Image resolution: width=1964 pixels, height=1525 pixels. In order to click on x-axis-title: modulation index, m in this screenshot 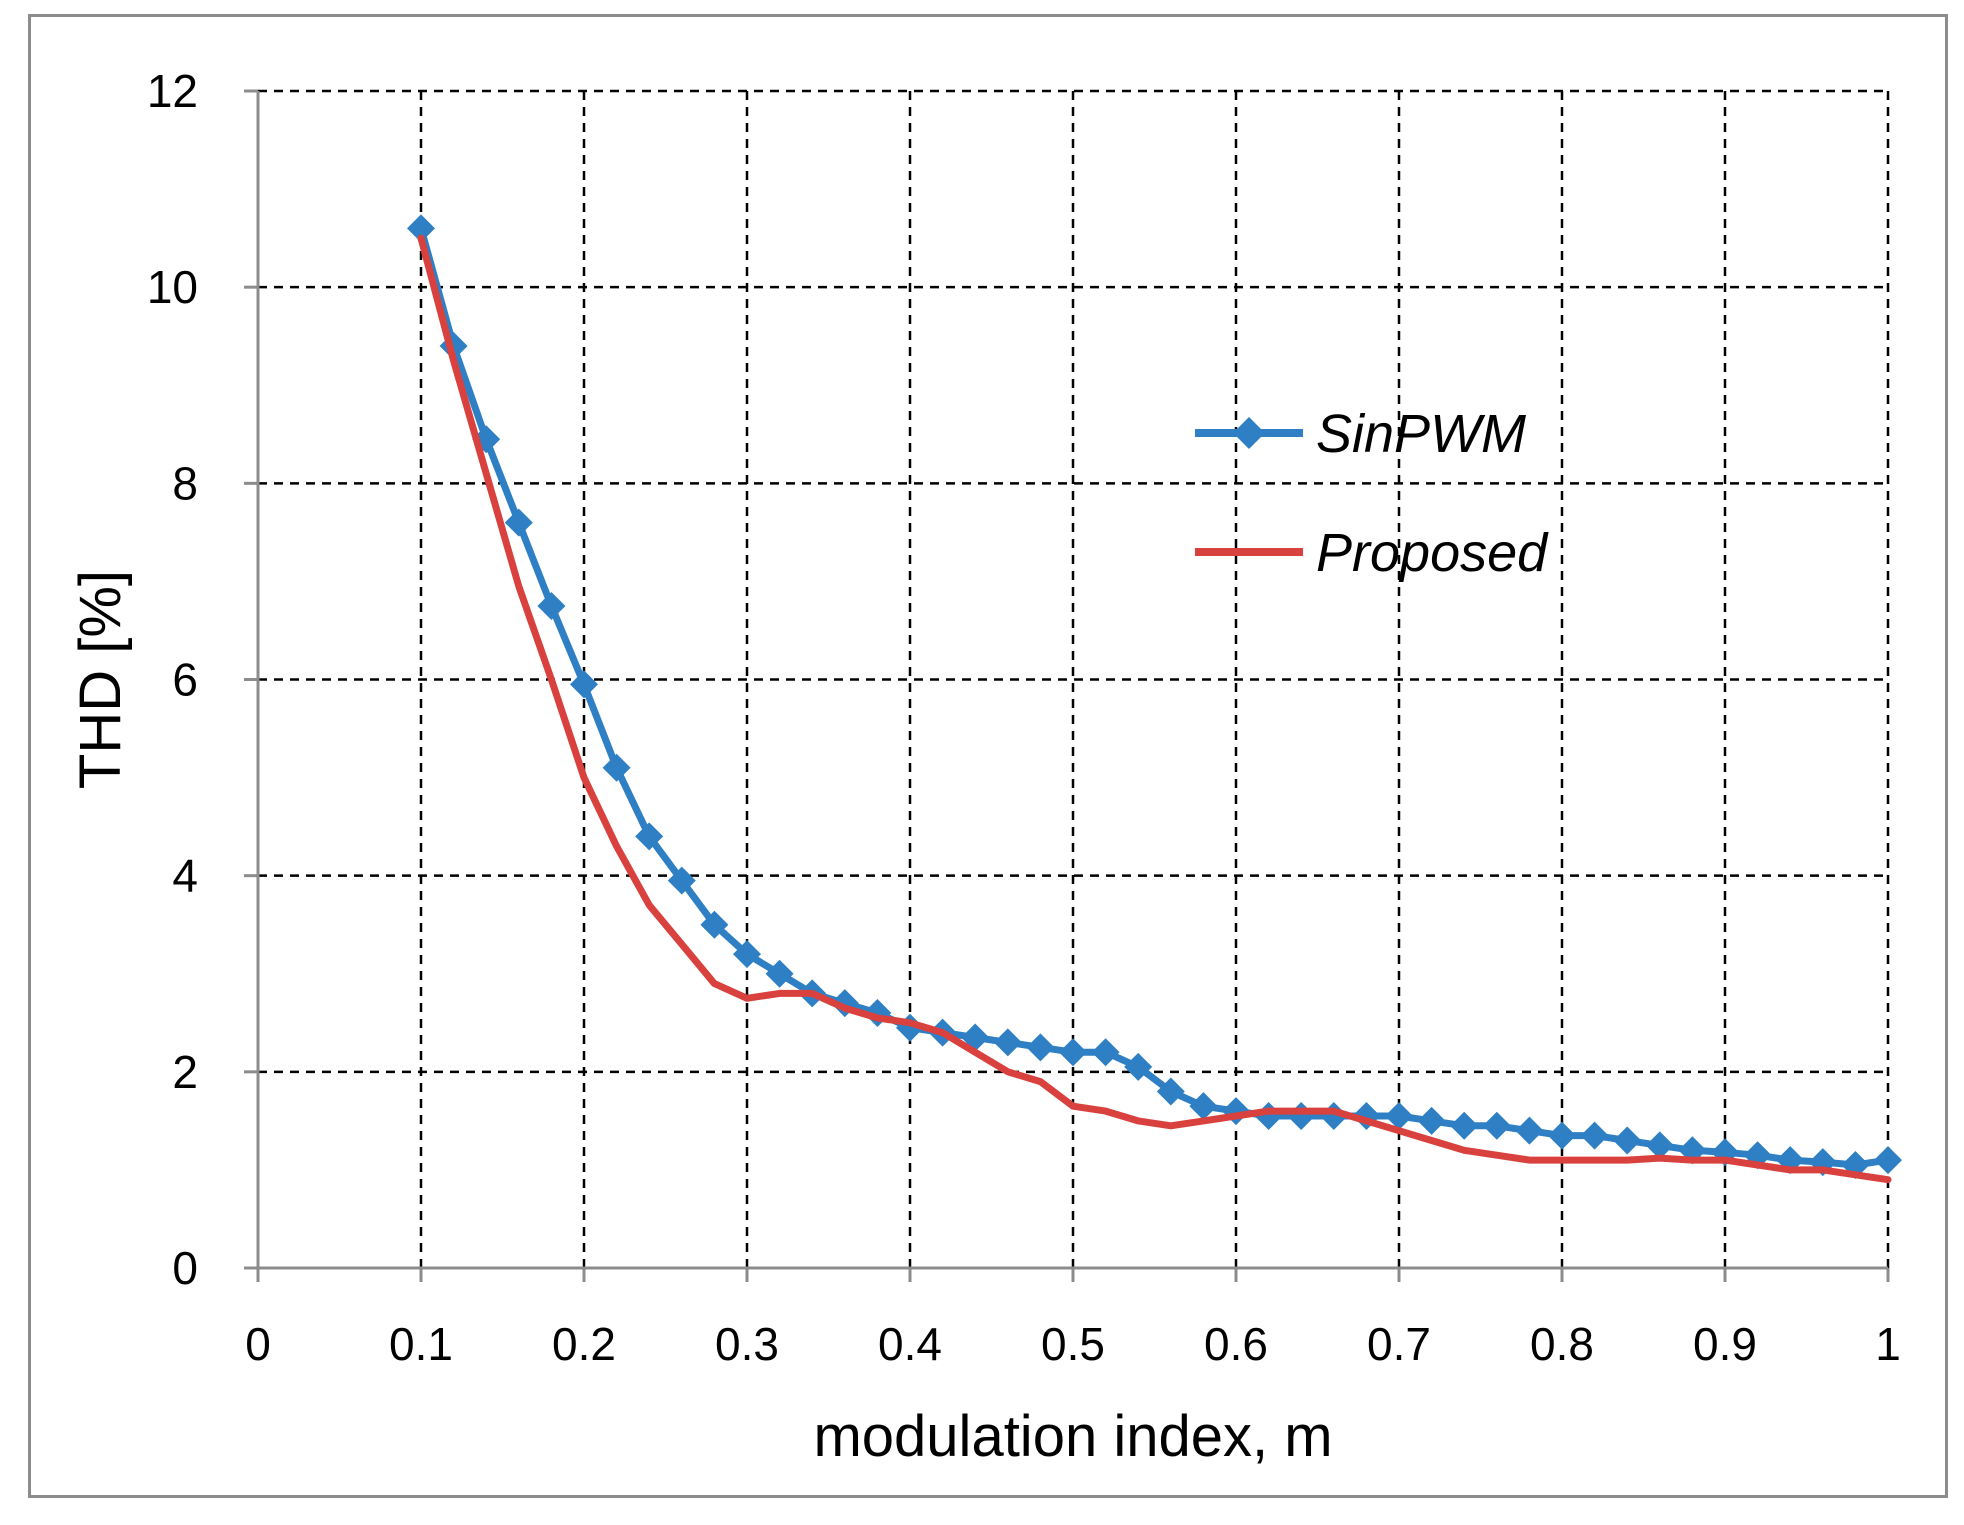, I will do `click(1072, 1436)`.